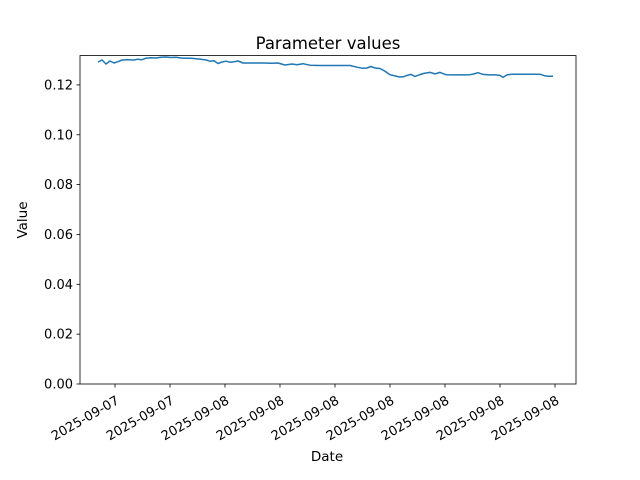 Image resolution: width=640 pixels, height=480 pixels. What do you see at coordinates (58, 135) in the screenshot?
I see `y-tick-label: 0.10` at bounding box center [58, 135].